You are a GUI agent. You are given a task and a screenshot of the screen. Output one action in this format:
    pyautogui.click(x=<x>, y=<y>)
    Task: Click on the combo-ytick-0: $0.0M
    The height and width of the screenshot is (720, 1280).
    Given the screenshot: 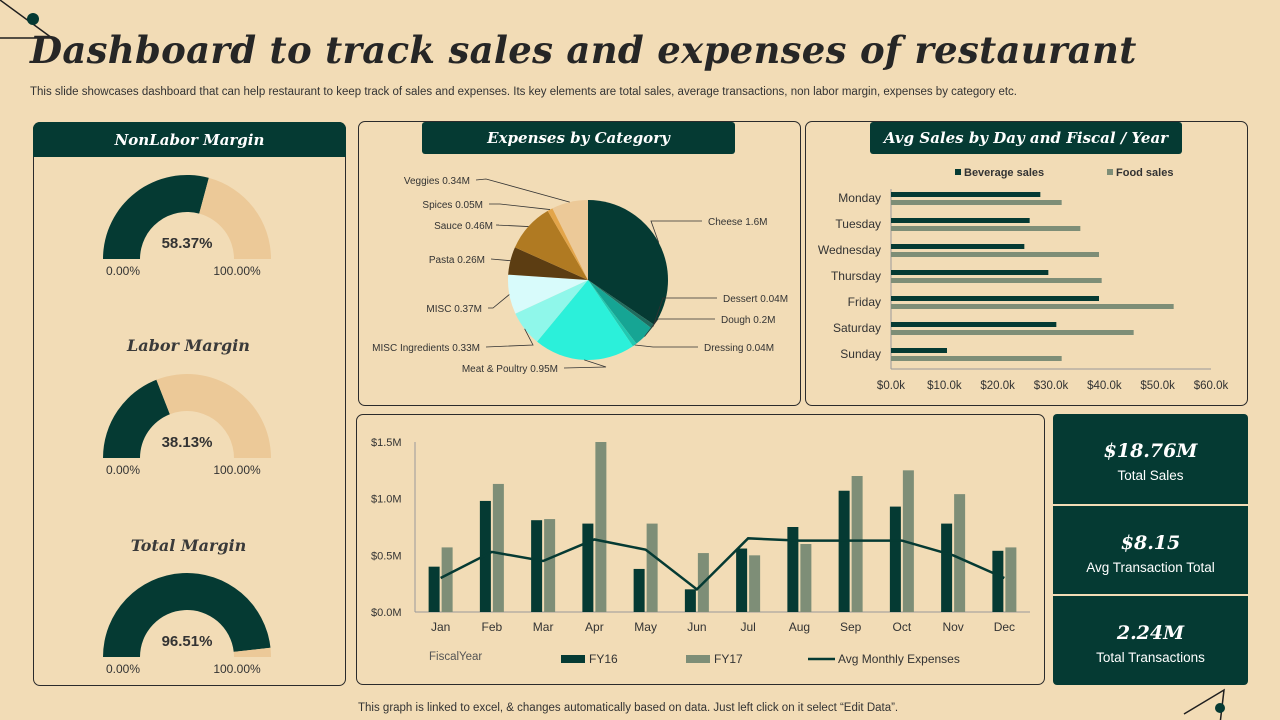 What is the action you would take?
    pyautogui.click(x=386, y=613)
    